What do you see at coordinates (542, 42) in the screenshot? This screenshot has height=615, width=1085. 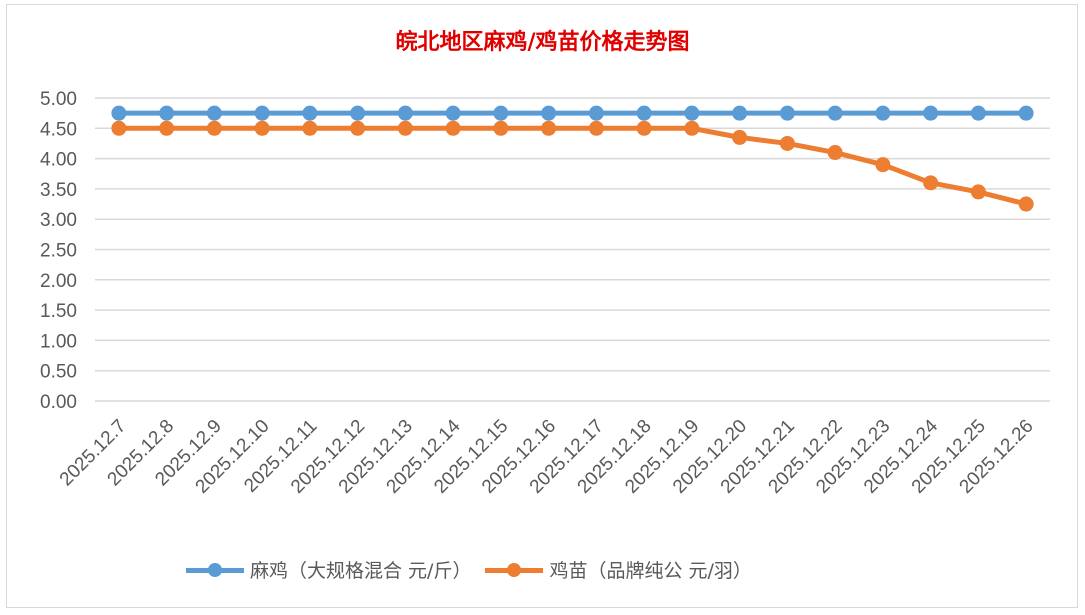 I see `chart-title: 皖北地区麻鸡/鸡苗价格走势图` at bounding box center [542, 42].